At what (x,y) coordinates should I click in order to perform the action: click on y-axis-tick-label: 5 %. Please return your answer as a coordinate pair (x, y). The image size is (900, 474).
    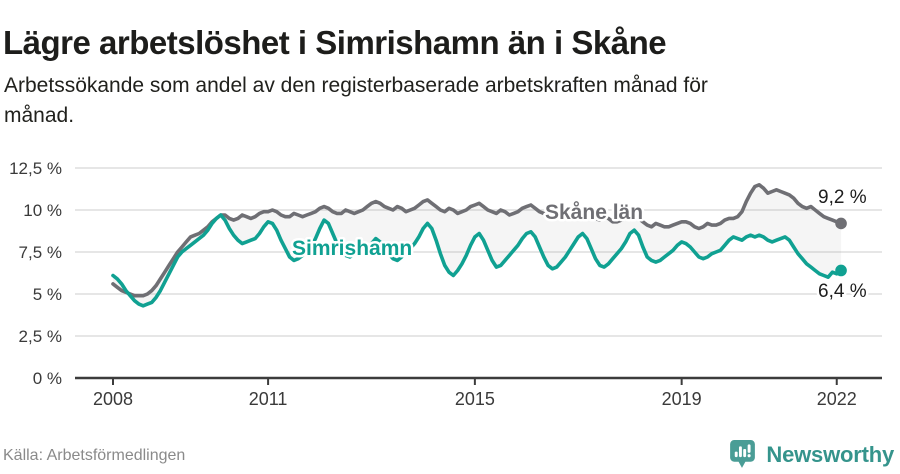
    Looking at the image, I should click on (47, 294).